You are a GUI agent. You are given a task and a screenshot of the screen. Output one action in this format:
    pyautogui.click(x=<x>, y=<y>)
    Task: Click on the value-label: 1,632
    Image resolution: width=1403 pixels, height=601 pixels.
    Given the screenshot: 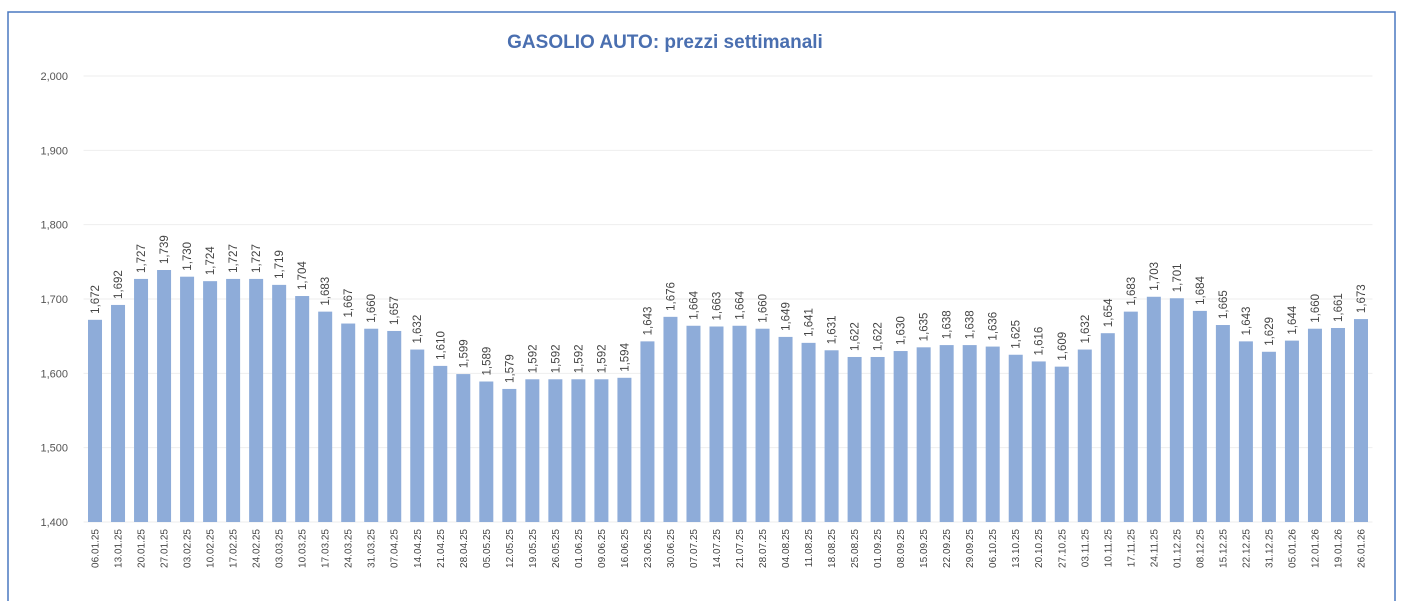 What is the action you would take?
    pyautogui.click(x=1086, y=329)
    